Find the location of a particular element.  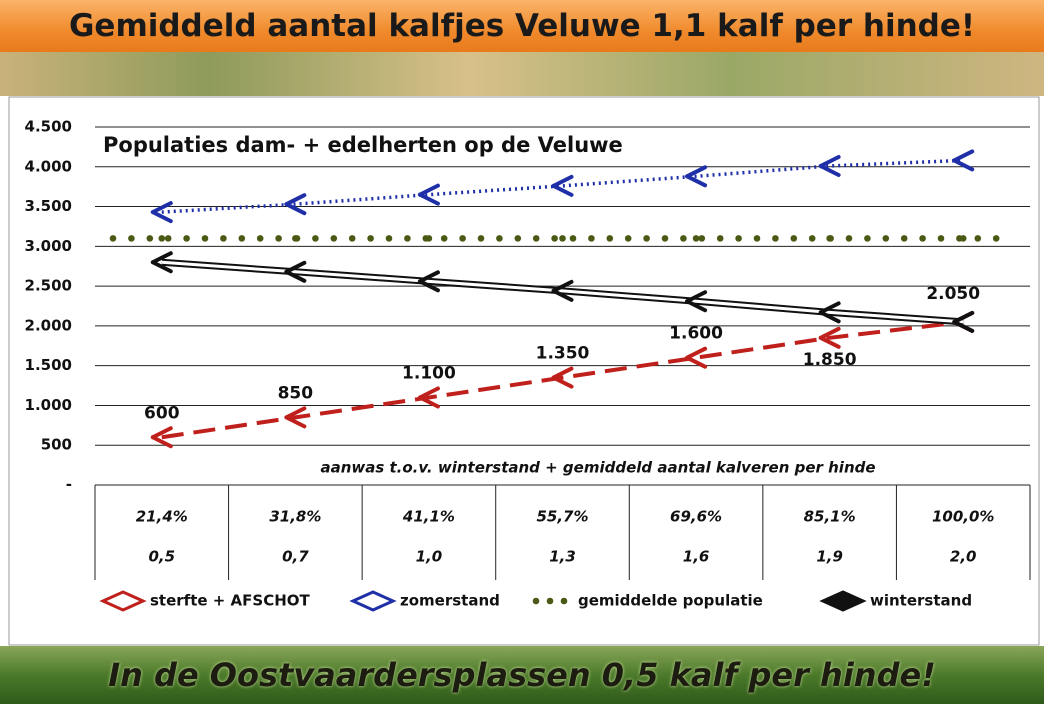

x-sublabel: 2,0 is located at coordinates (963, 557).